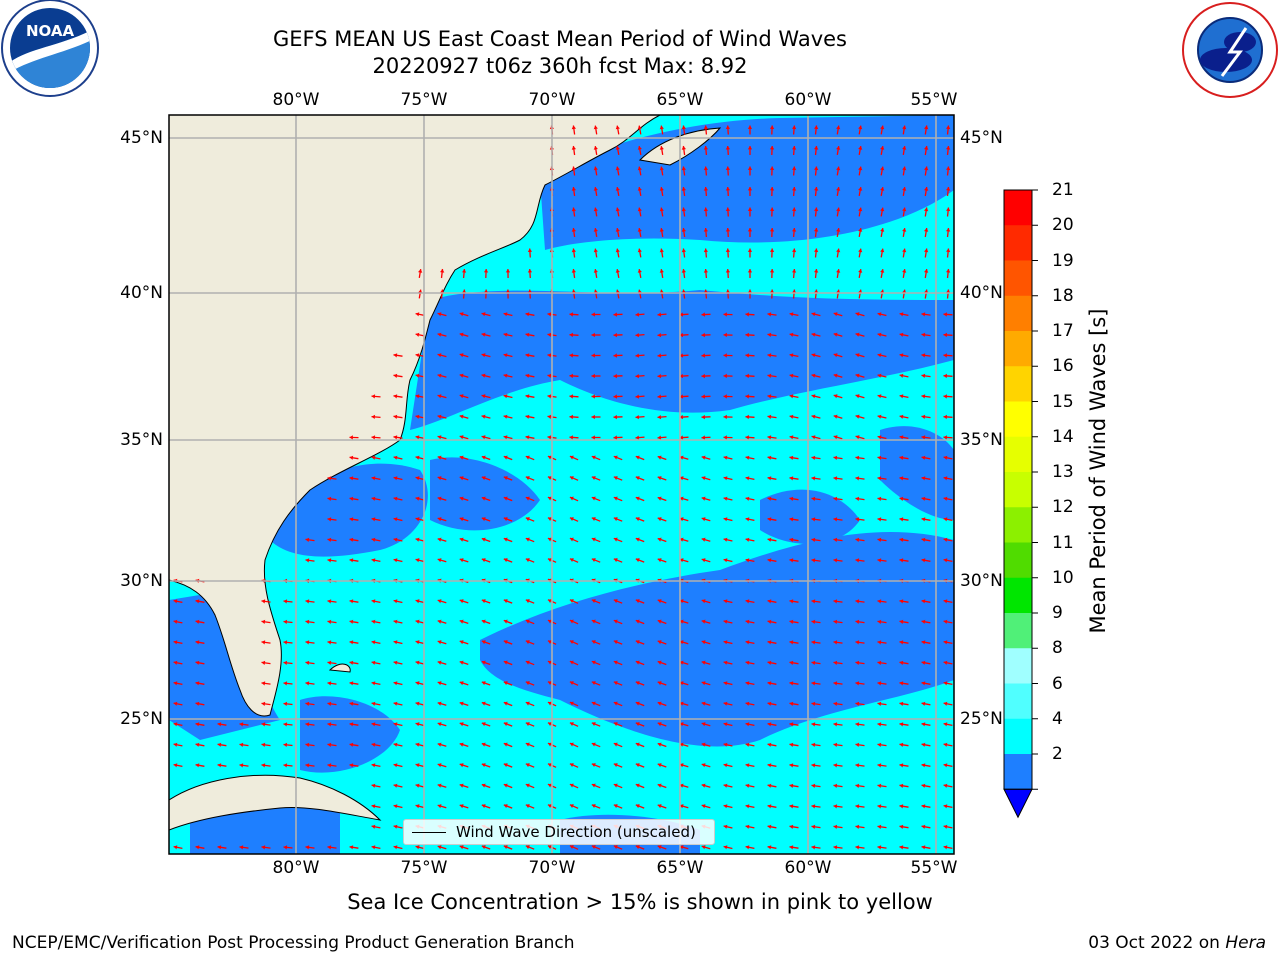  What do you see at coordinates (141, 581) in the screenshot?
I see `lat-label-left-30n: 30°N` at bounding box center [141, 581].